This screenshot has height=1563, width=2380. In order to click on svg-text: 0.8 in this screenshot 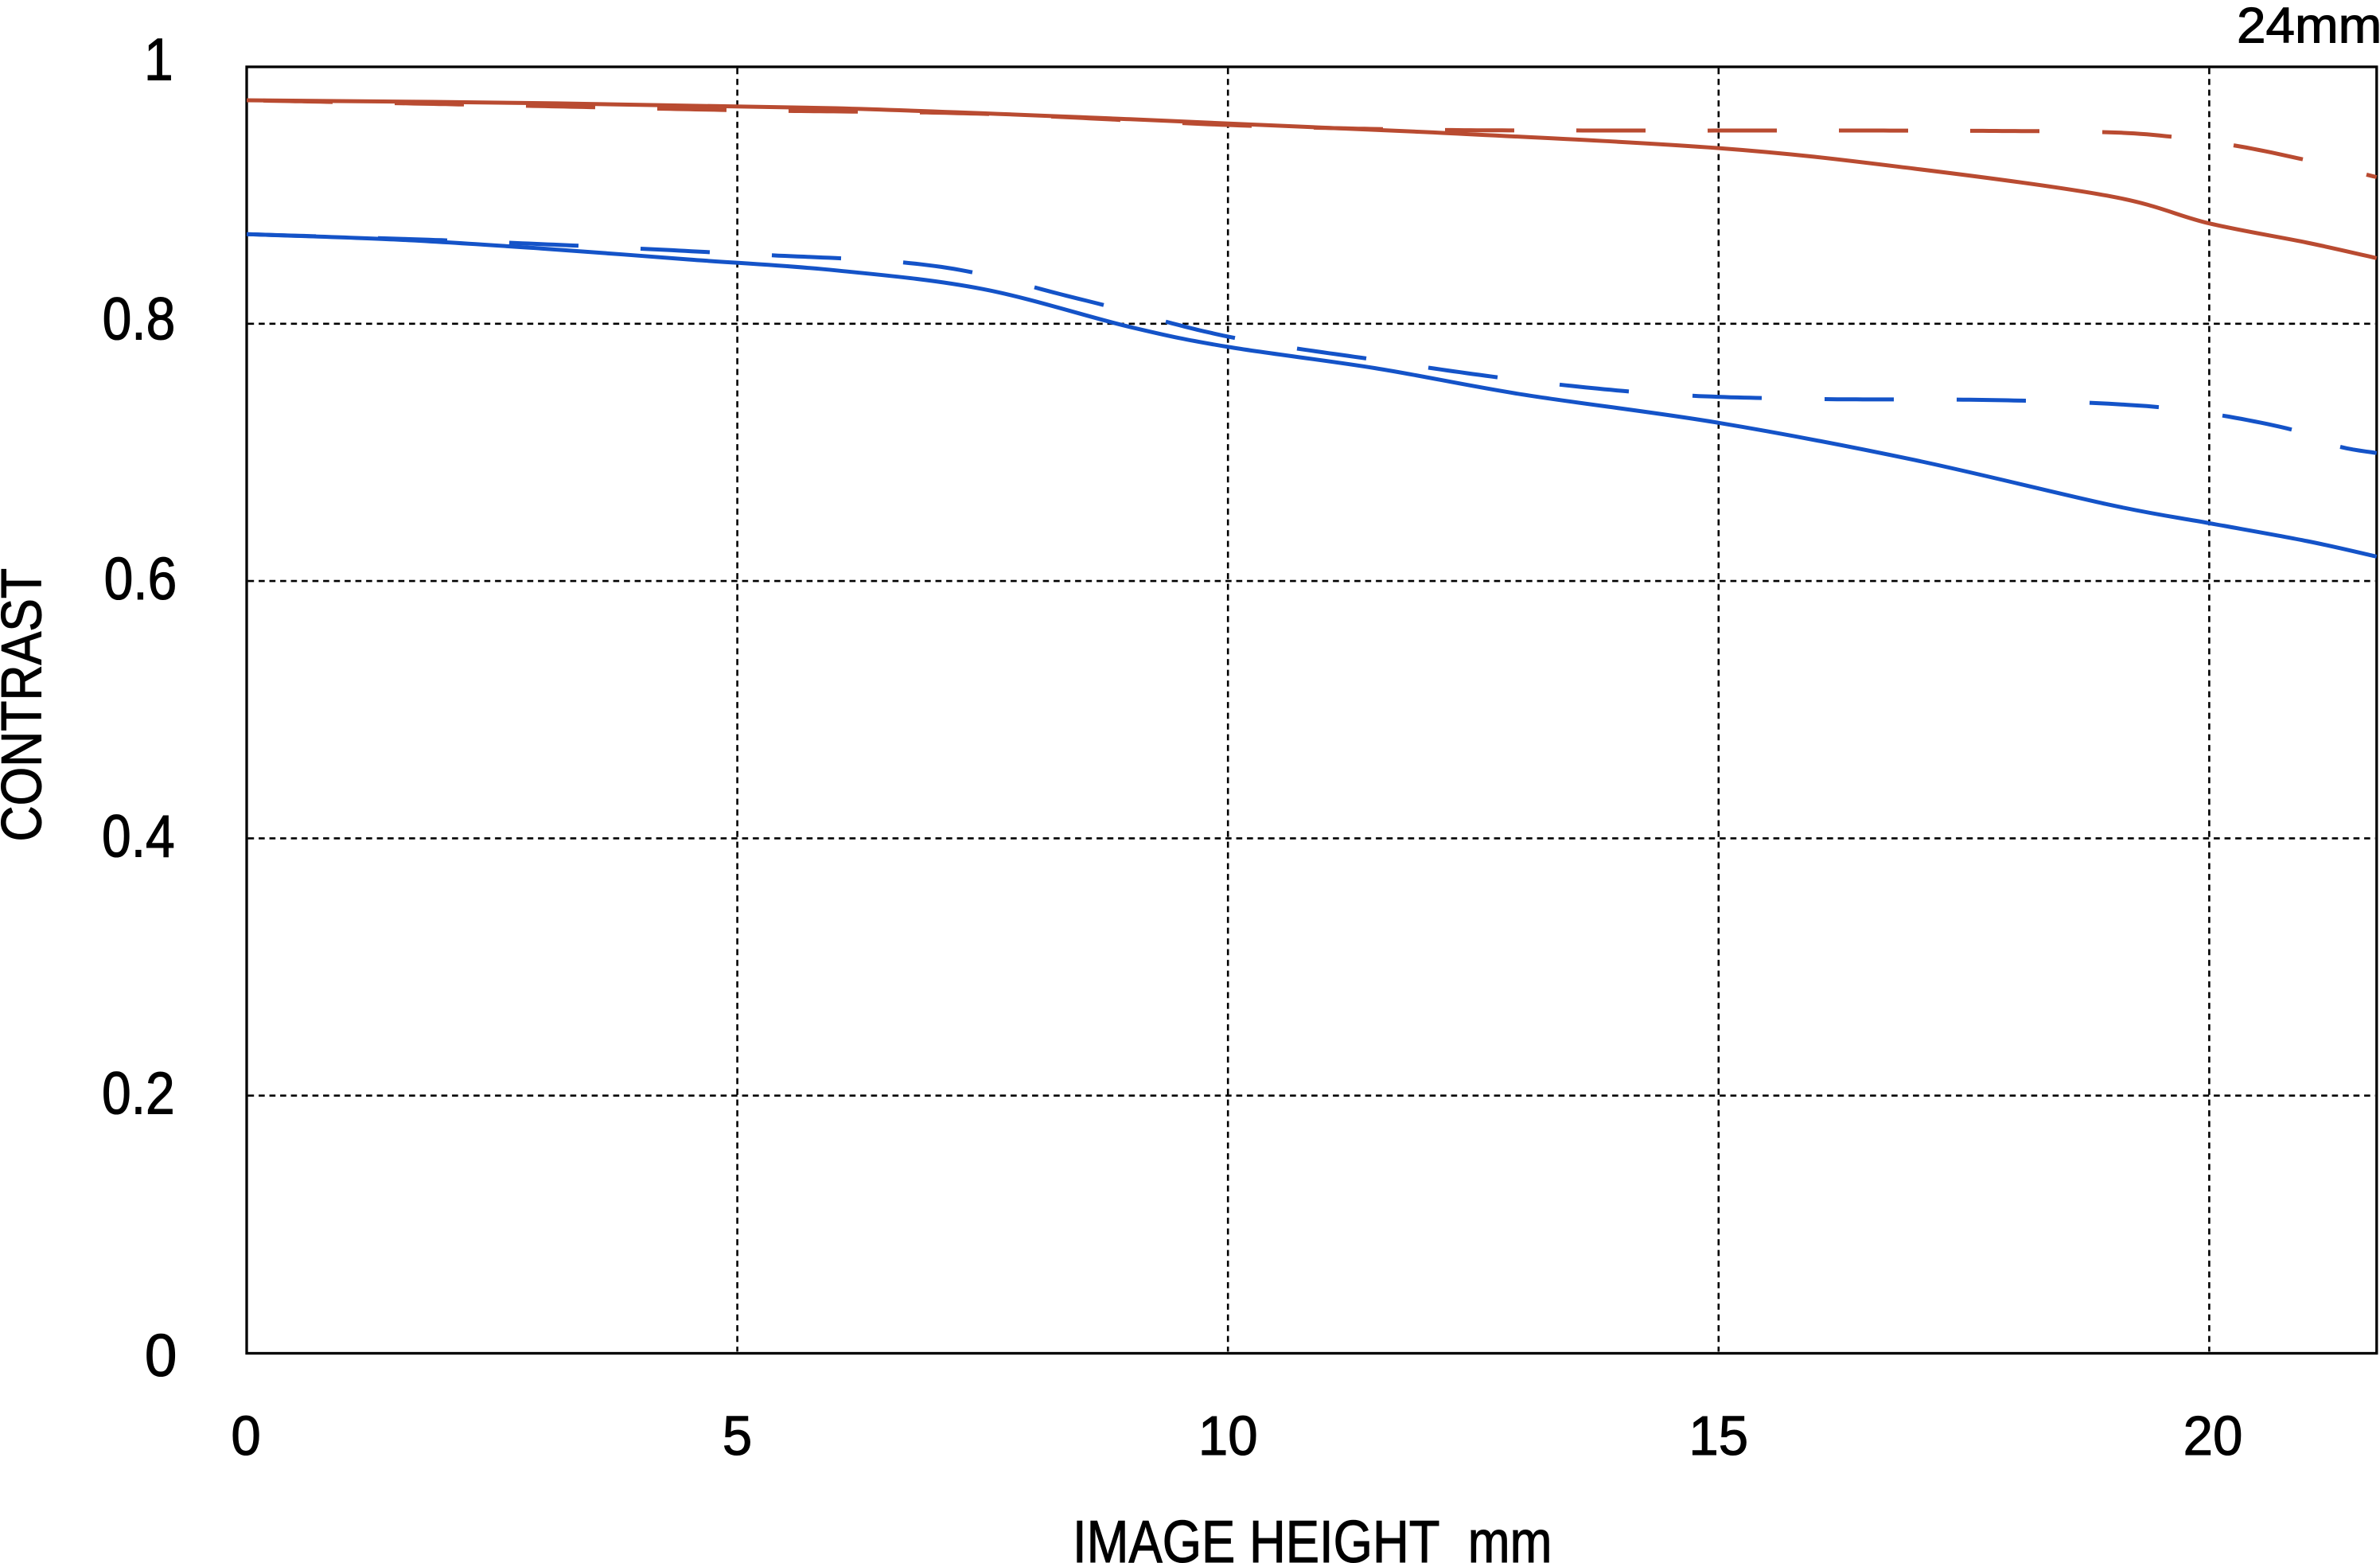, I will do `click(139, 319)`.